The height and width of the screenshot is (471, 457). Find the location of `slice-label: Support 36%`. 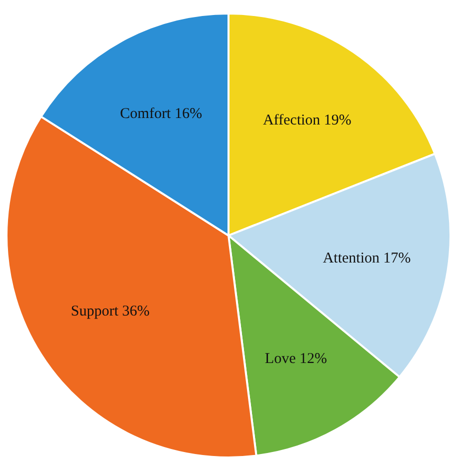

slice-label: Support 36% is located at coordinates (110, 312).